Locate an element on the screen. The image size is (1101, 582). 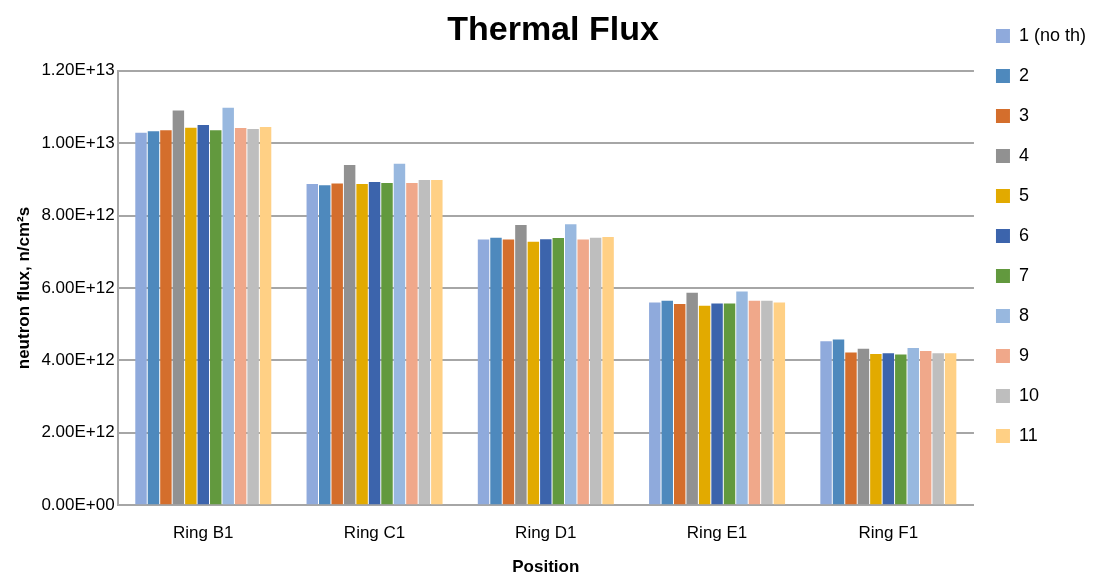
x-tick-label: Ring B1 is located at coordinates (203, 533).